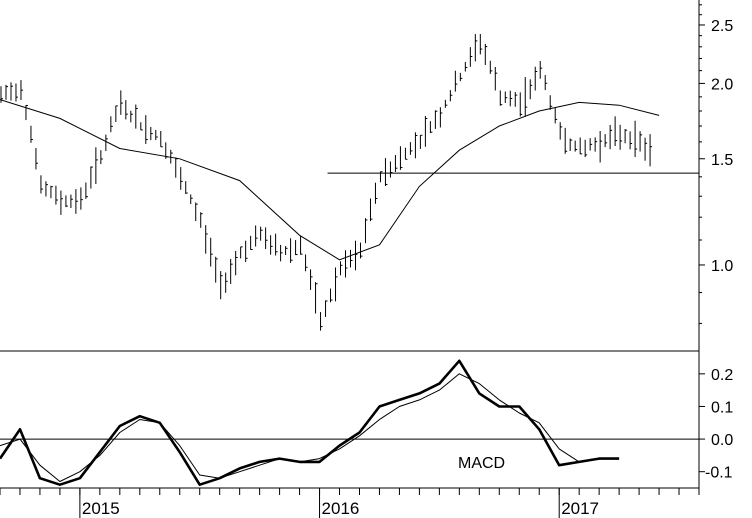 This screenshot has width=752, height=518. Describe the element at coordinates (722, 375) in the screenshot. I see `macd-y-tick-label: 0.2` at that location.